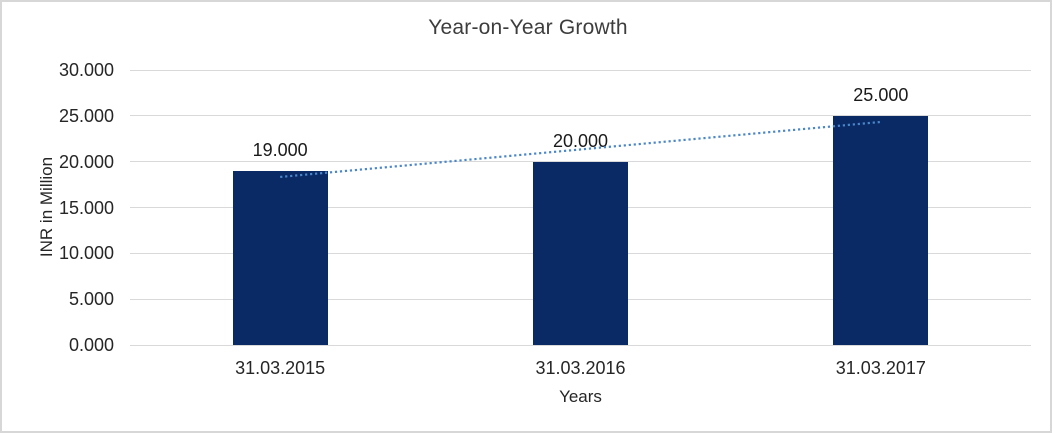 The width and height of the screenshot is (1052, 433). Describe the element at coordinates (91, 299) in the screenshot. I see `y-tick-label: 5.000` at that location.